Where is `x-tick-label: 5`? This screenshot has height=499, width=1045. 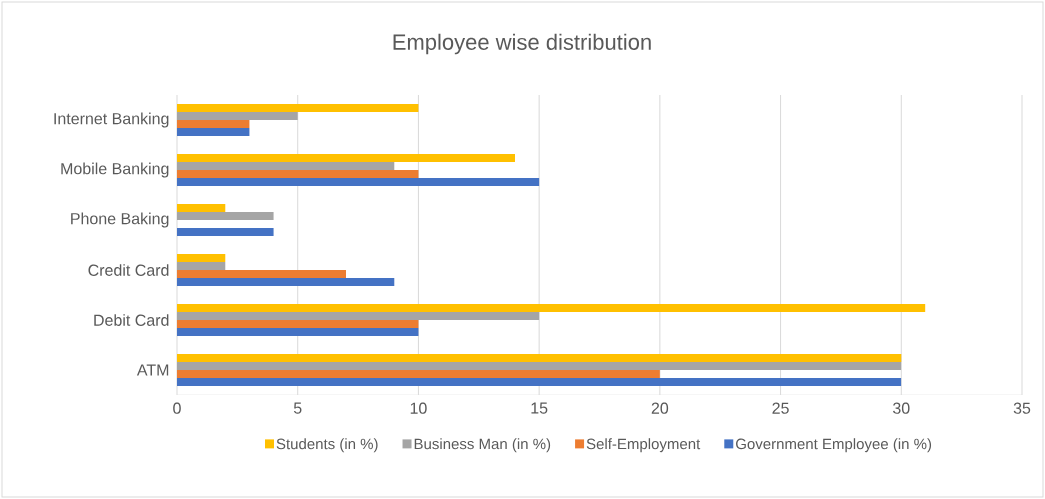
x-tick-label: 5 is located at coordinates (297, 408).